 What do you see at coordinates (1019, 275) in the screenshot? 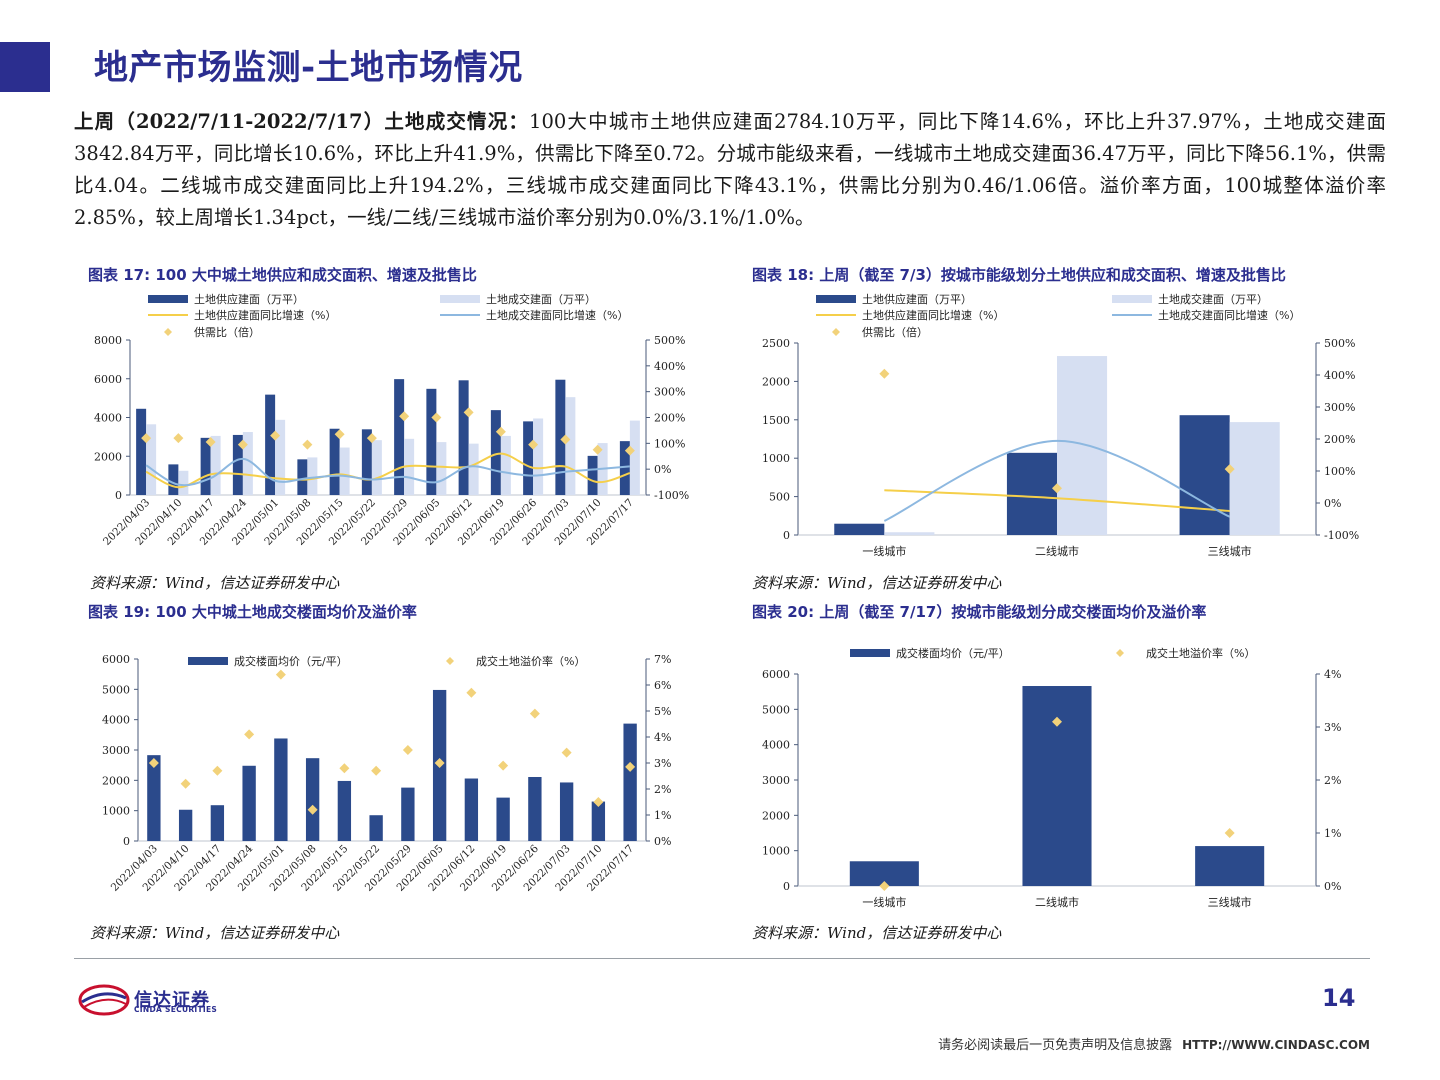
I see `chart-18-title: 图表 18: 上周（截至 7/3）按城市能级划分土地供应和成交面积、增速及批售比` at bounding box center [1019, 275].